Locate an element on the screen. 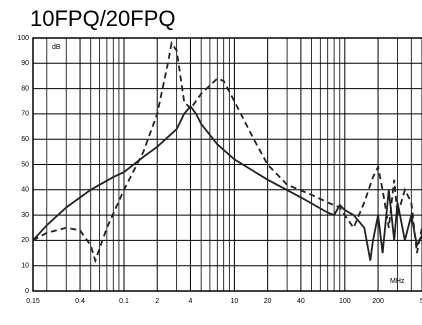  chart-title: 10FPQ/20FPQ is located at coordinates (103, 18).